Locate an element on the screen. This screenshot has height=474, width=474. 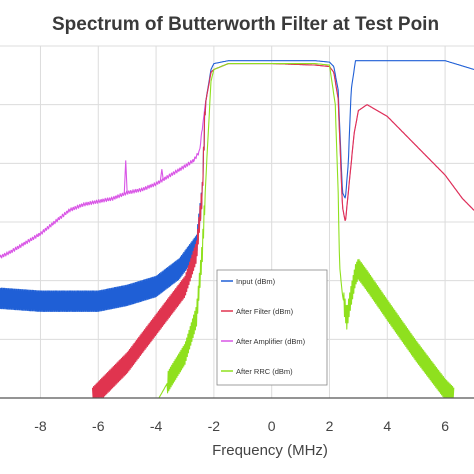
x-tick-labels: -8 -6 -4 -2 0 2 4 6 is located at coordinates (241, 426).